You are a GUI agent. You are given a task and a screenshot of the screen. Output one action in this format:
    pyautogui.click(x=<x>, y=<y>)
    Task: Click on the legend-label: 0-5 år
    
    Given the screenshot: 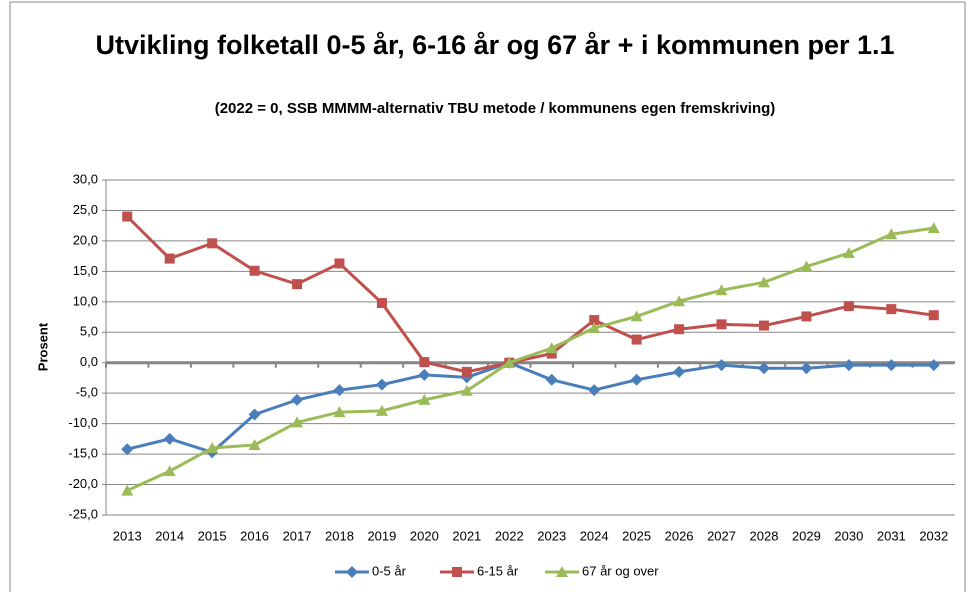 What is the action you would take?
    pyautogui.click(x=389, y=570)
    